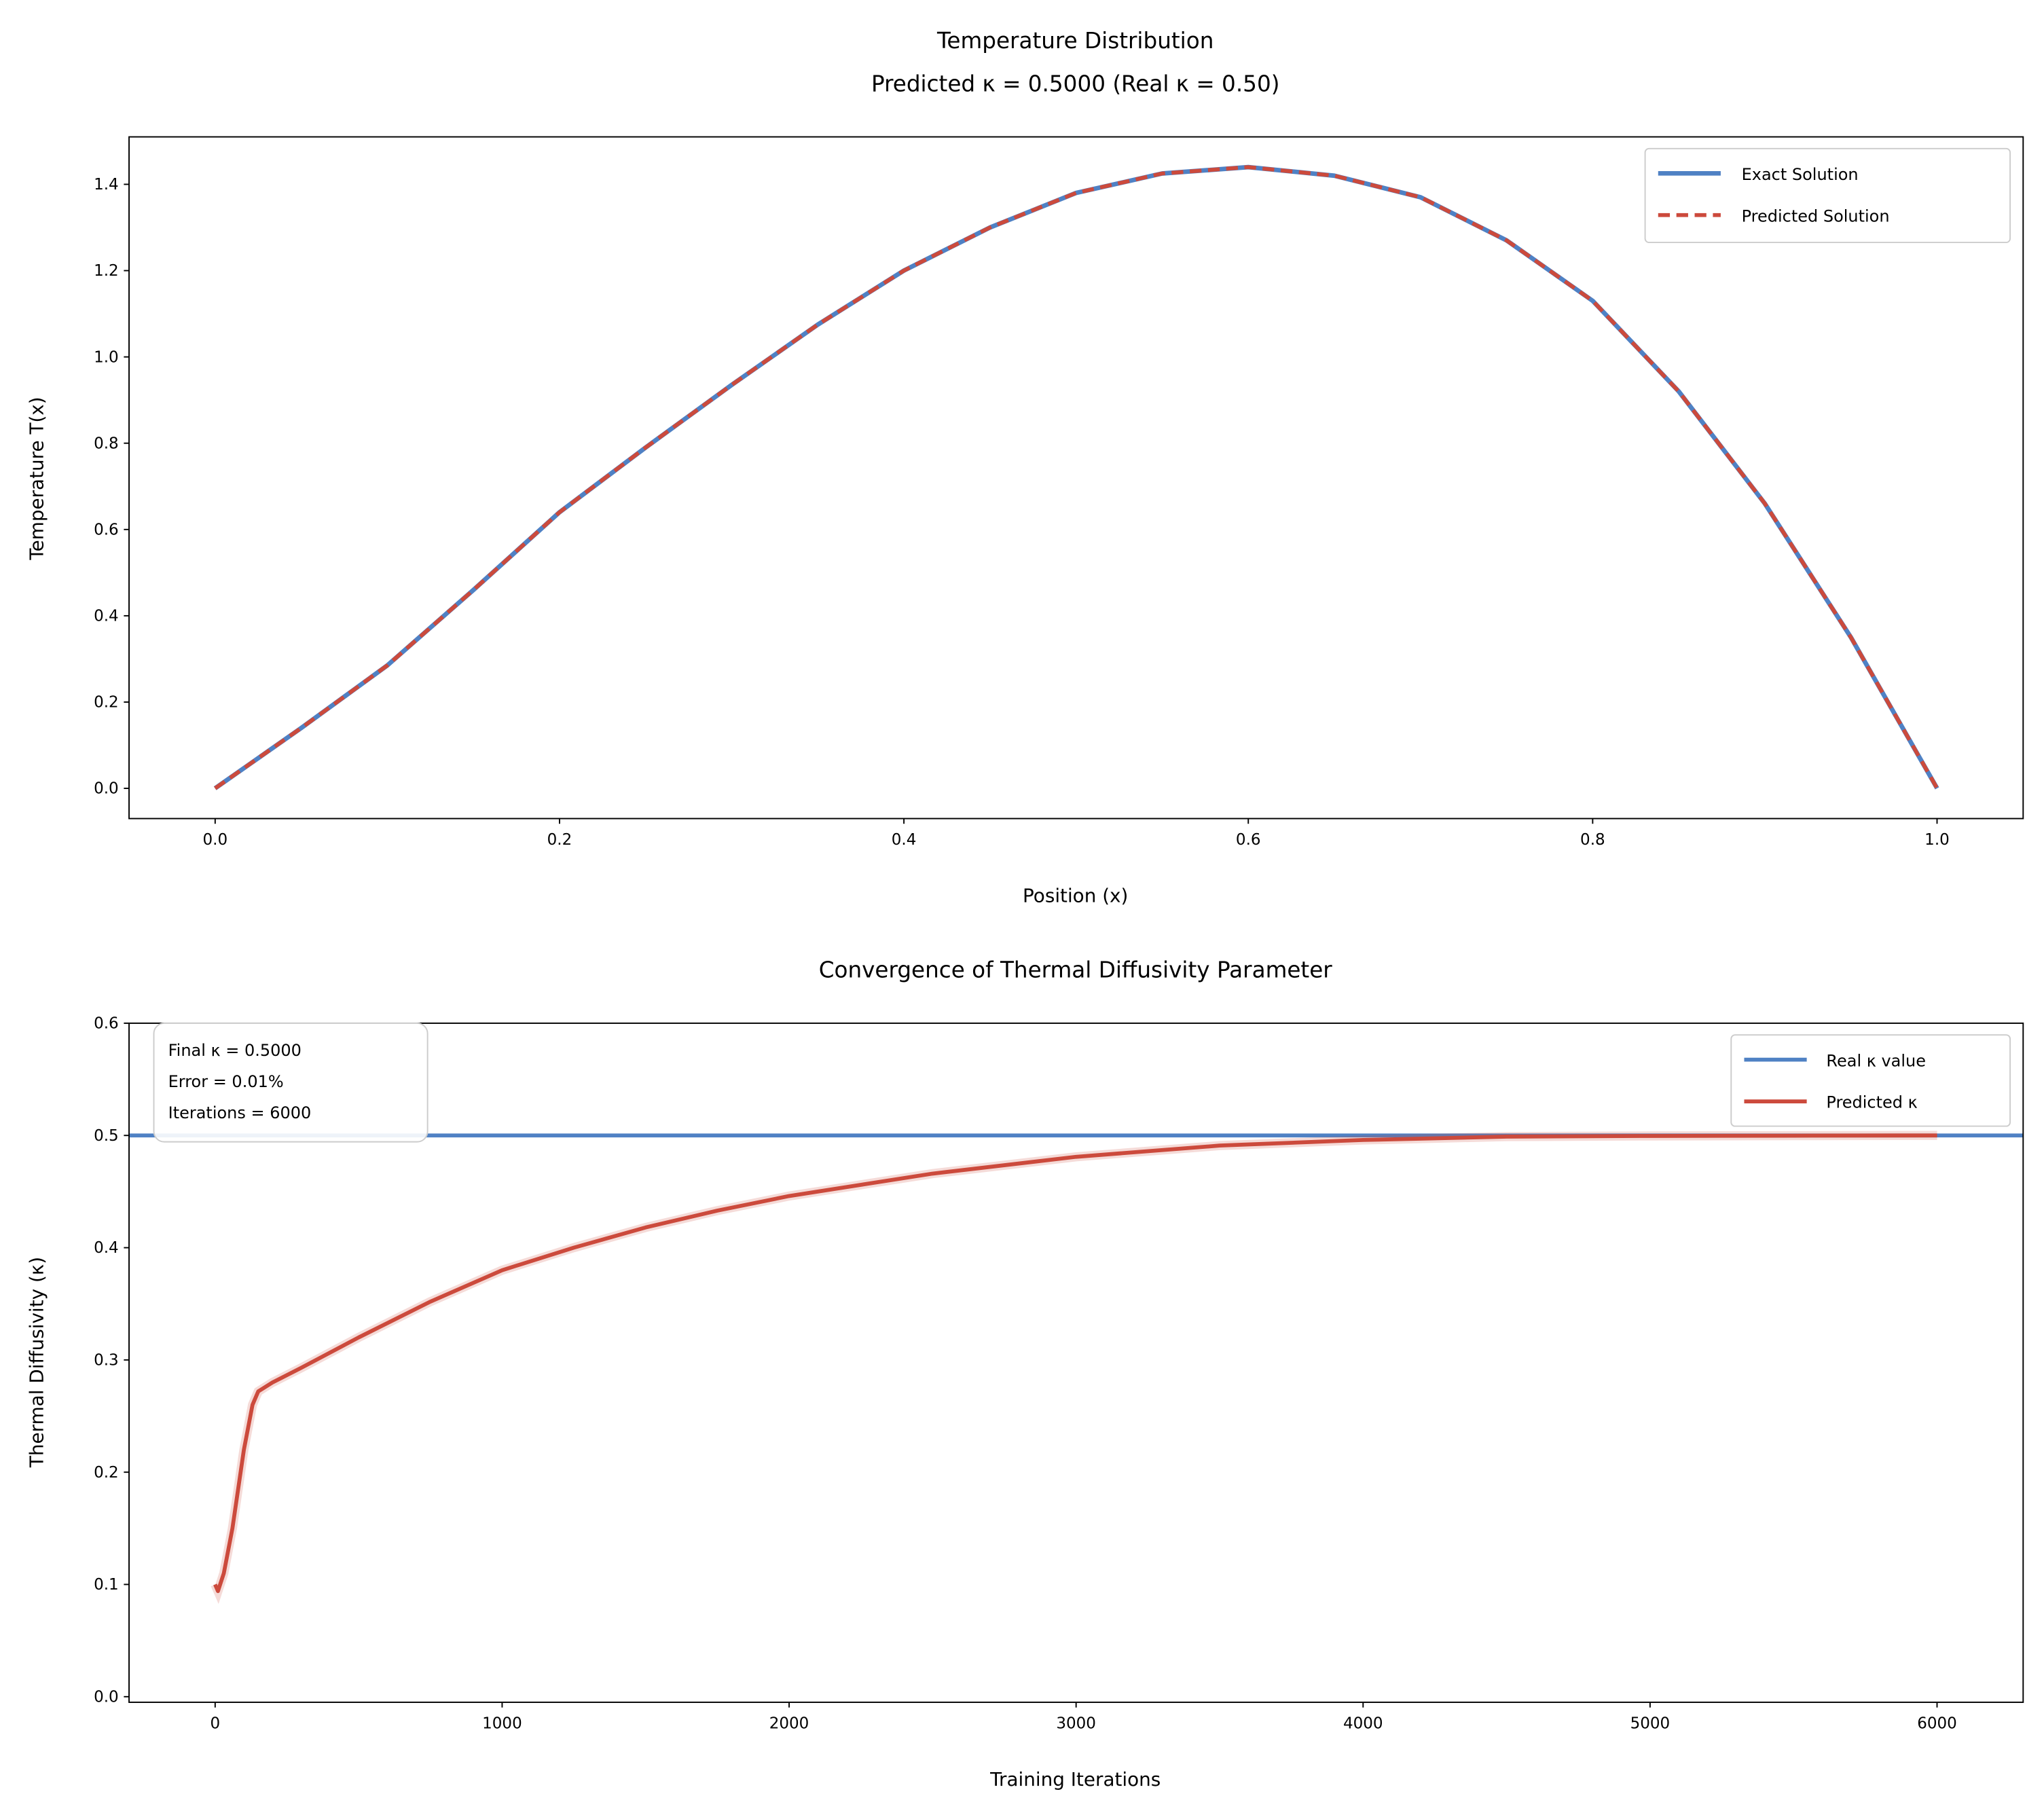 The height and width of the screenshot is (1817, 2044). I want to click on x-tick-label: 5000, so click(1650, 1723).